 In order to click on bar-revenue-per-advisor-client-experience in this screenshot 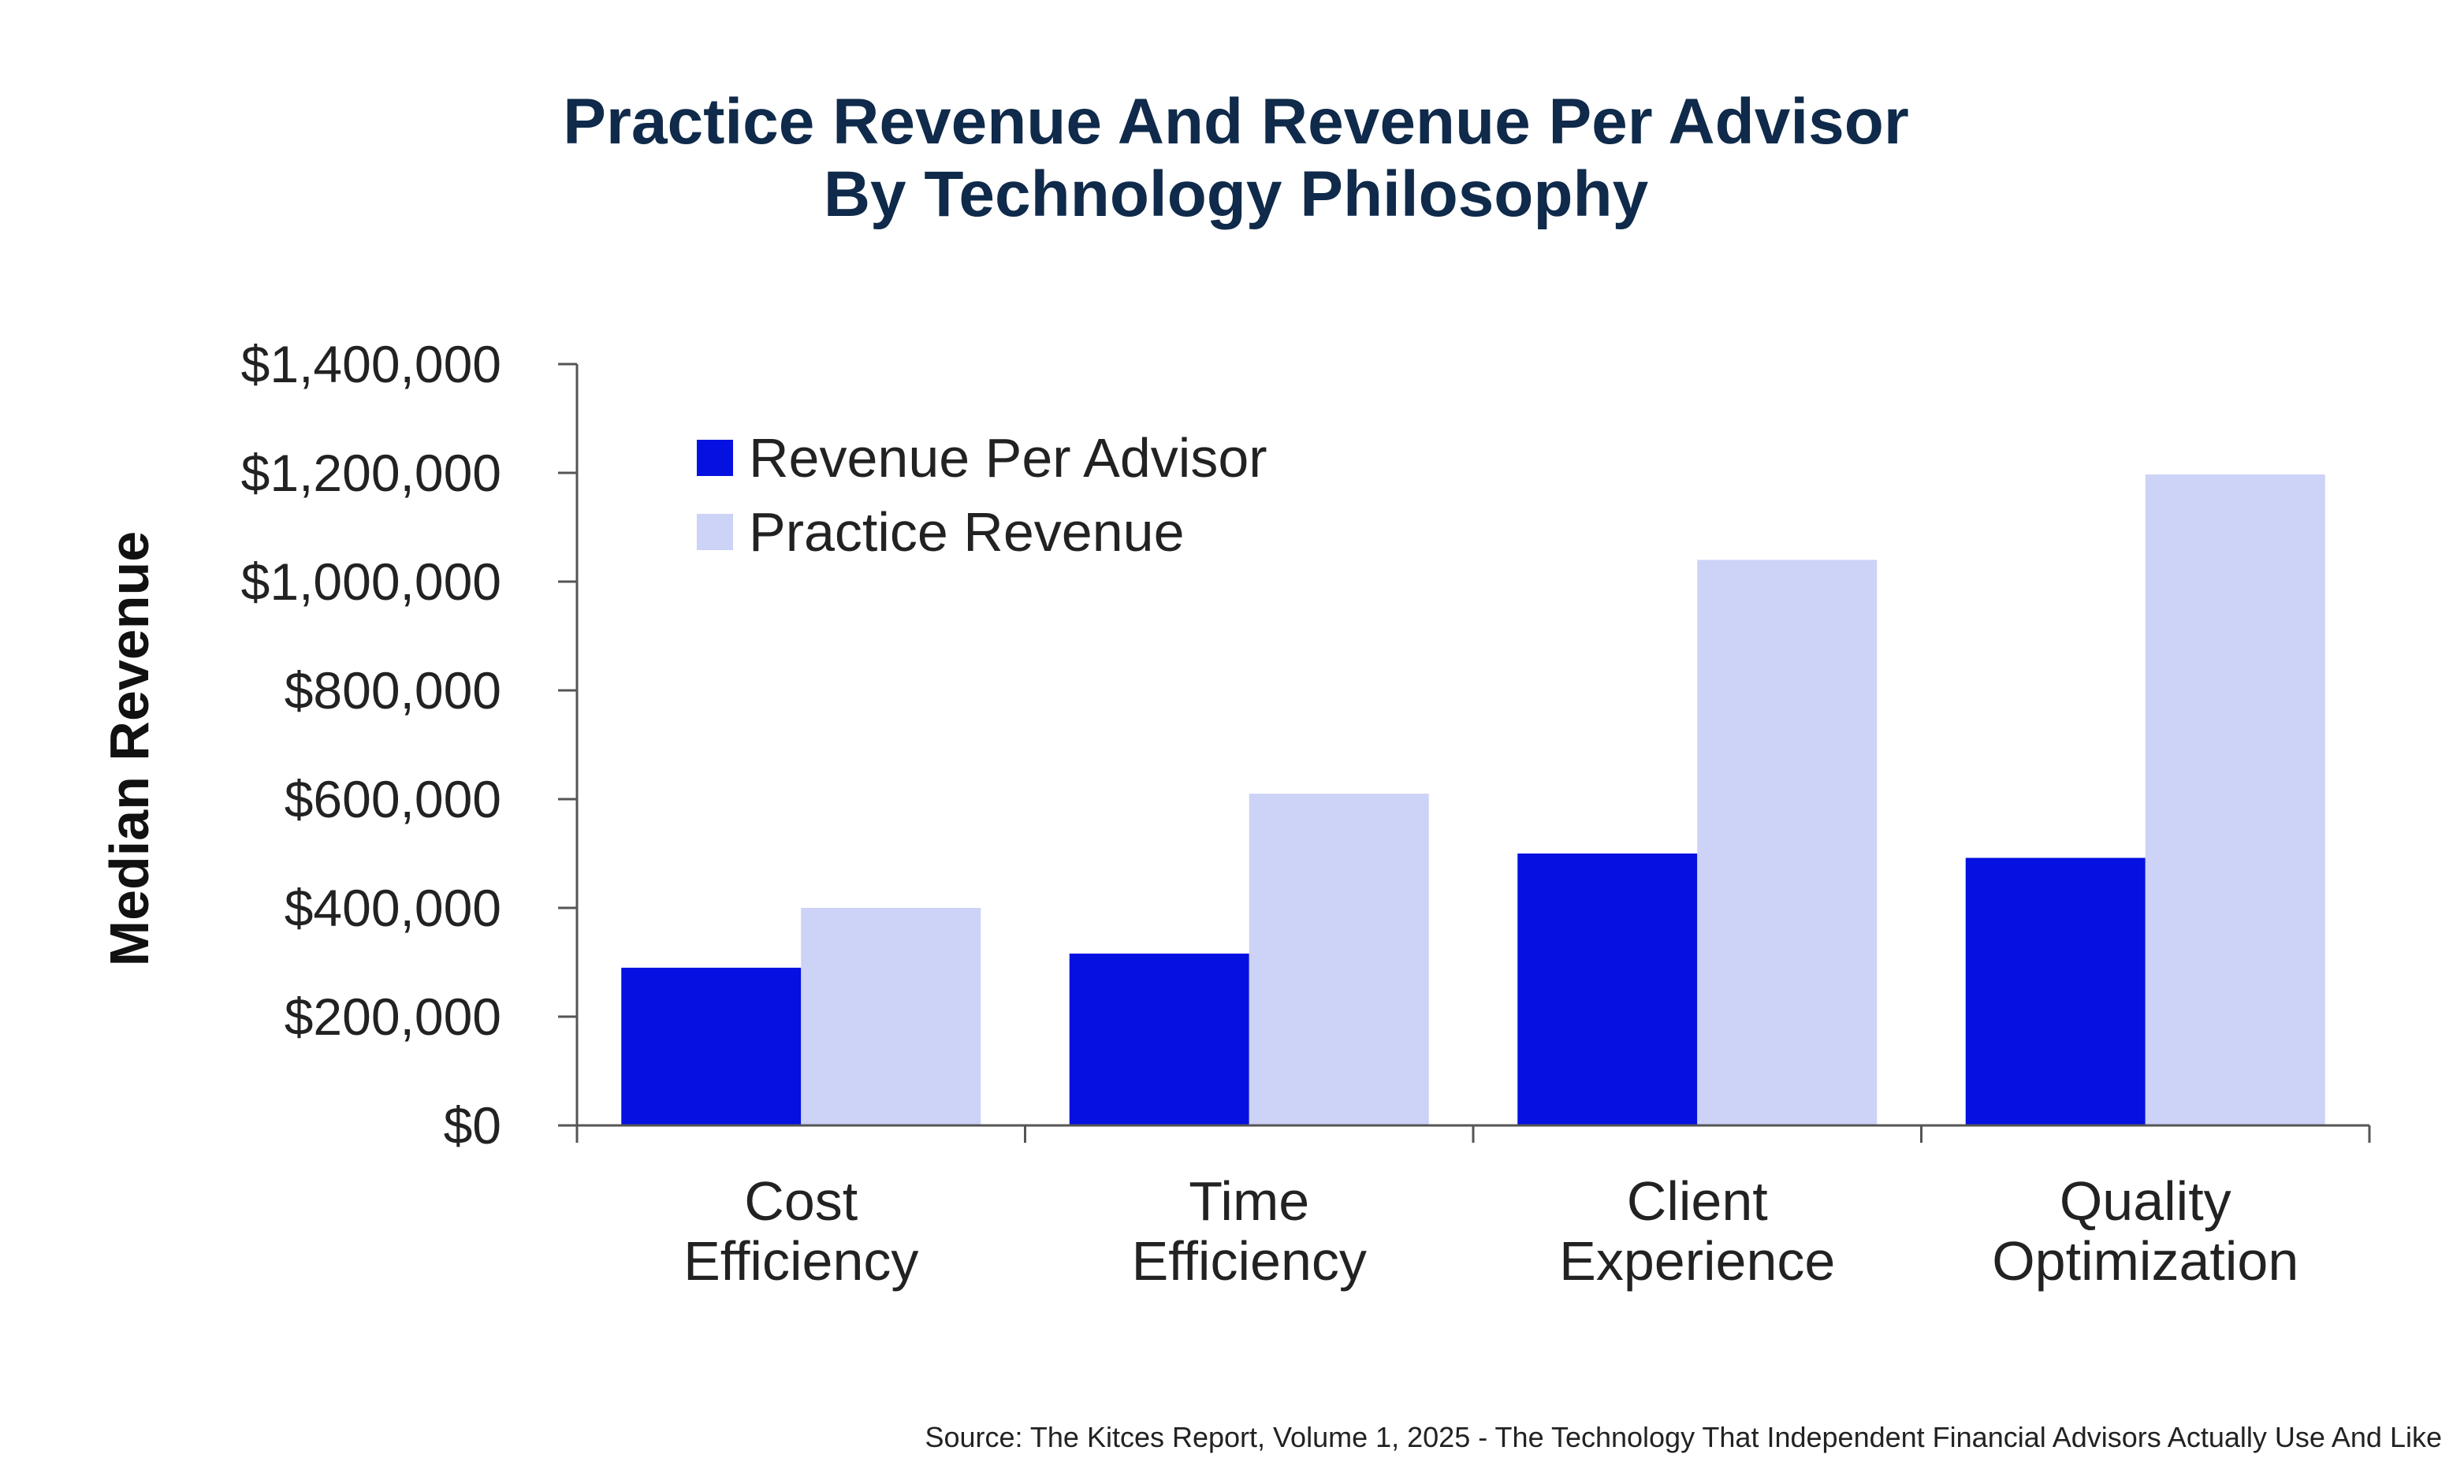, I will do `click(1607, 989)`.